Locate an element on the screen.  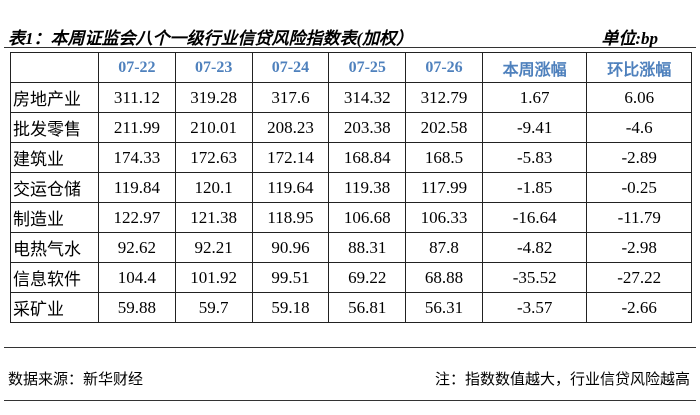
cell: 120.1 is located at coordinates (213, 187).